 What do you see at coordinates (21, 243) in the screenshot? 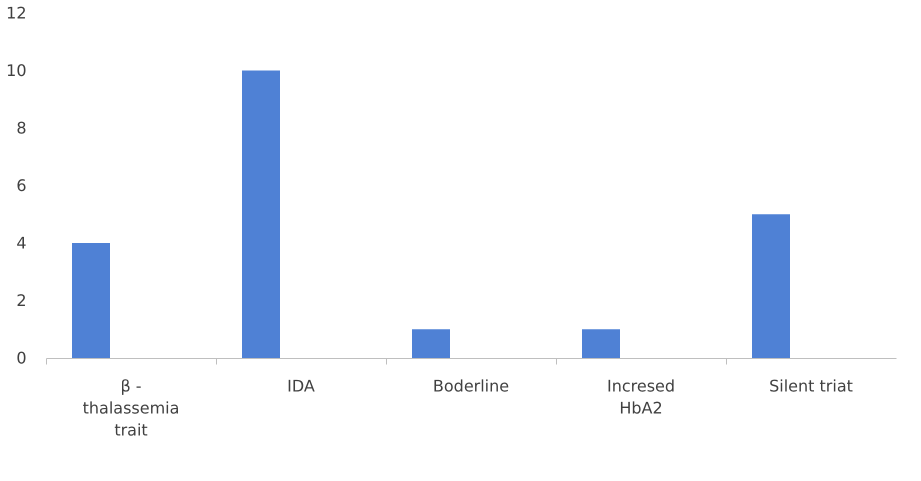
I see `y-tick-label: 4` at bounding box center [21, 243].